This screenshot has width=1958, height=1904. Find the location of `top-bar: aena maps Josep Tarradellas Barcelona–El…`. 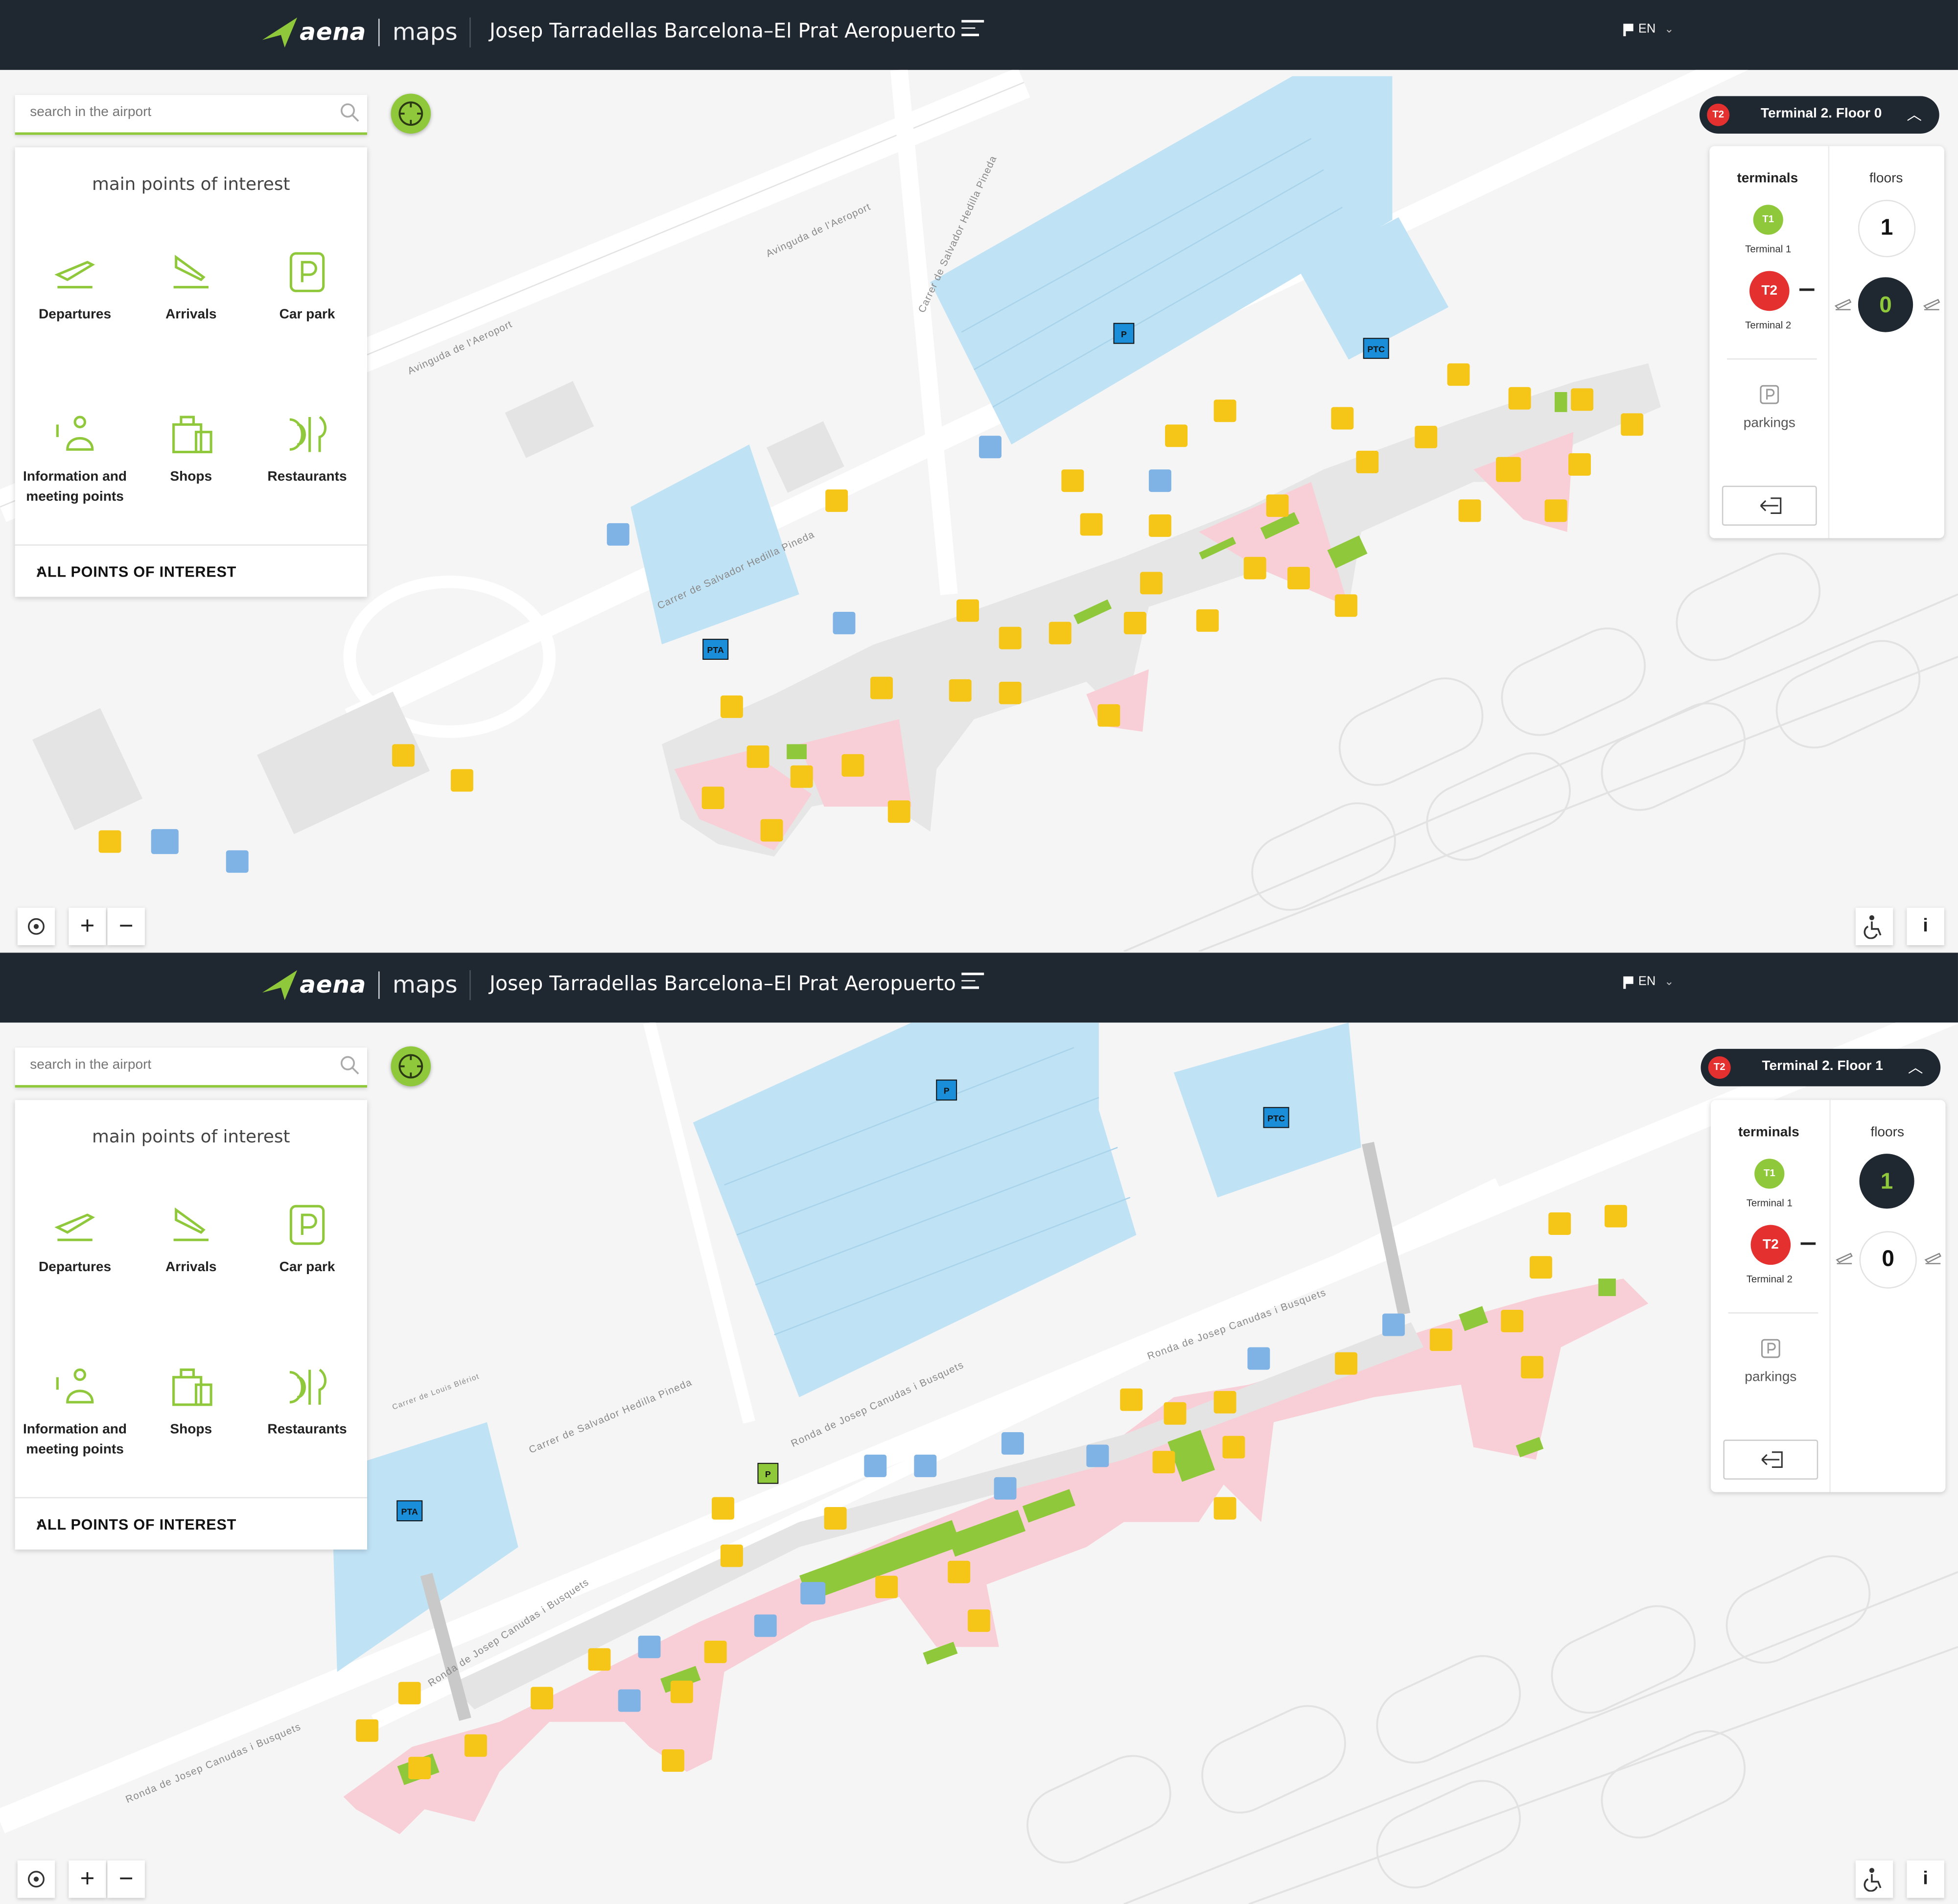

top-bar: aena maps Josep Tarradellas Barcelona–El… is located at coordinates (979, 35).